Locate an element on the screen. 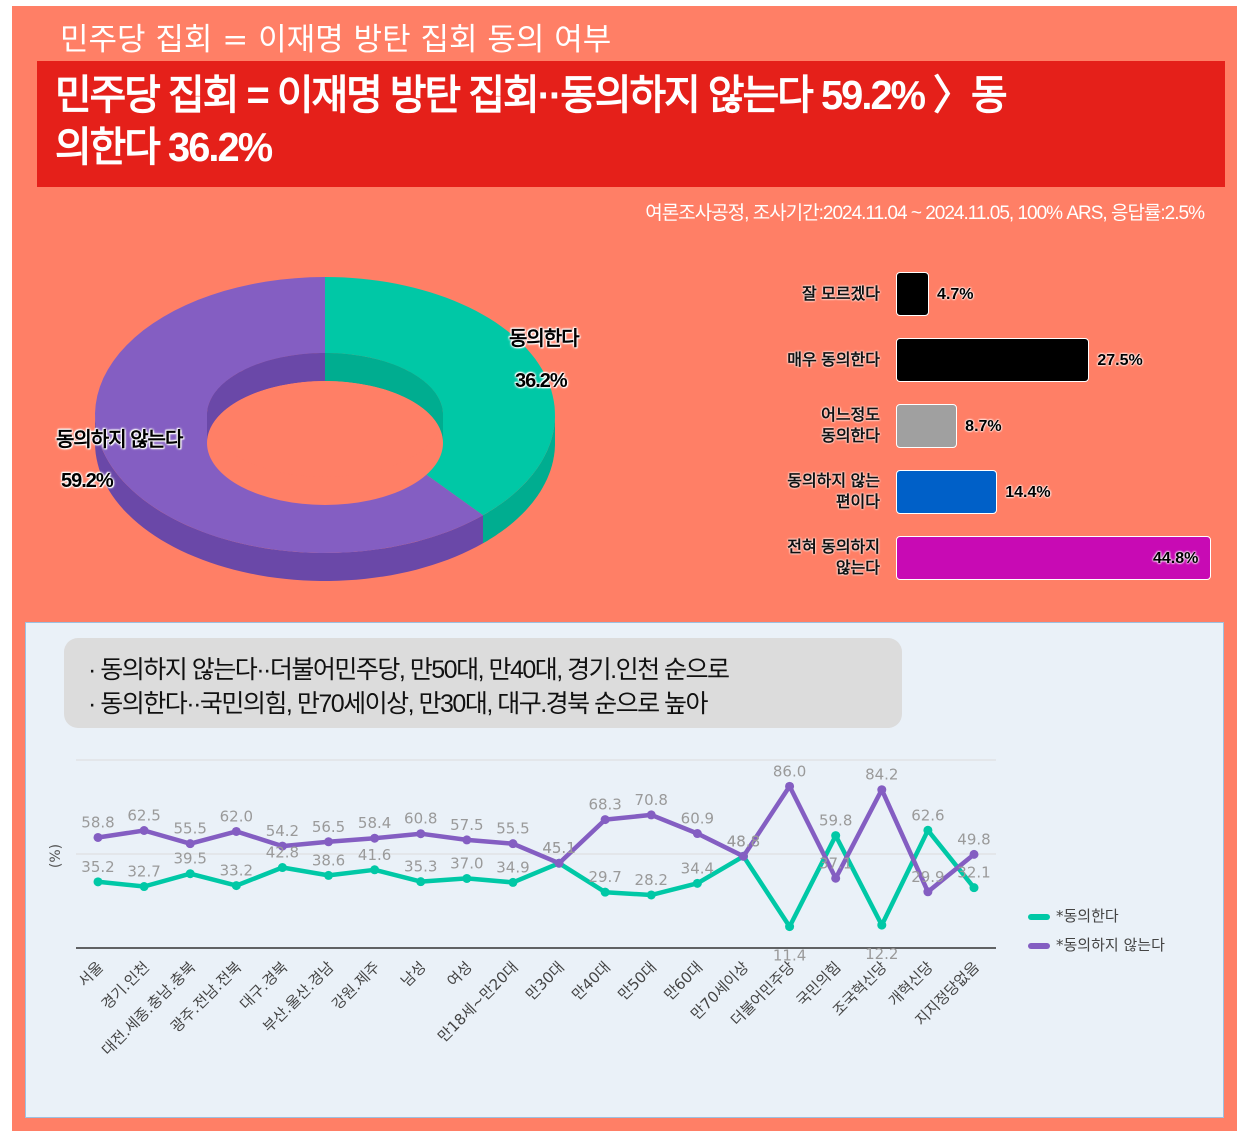 The image size is (1246, 1141). legend-item-disagree: *동의하지 않는다 is located at coordinates (1096, 944).